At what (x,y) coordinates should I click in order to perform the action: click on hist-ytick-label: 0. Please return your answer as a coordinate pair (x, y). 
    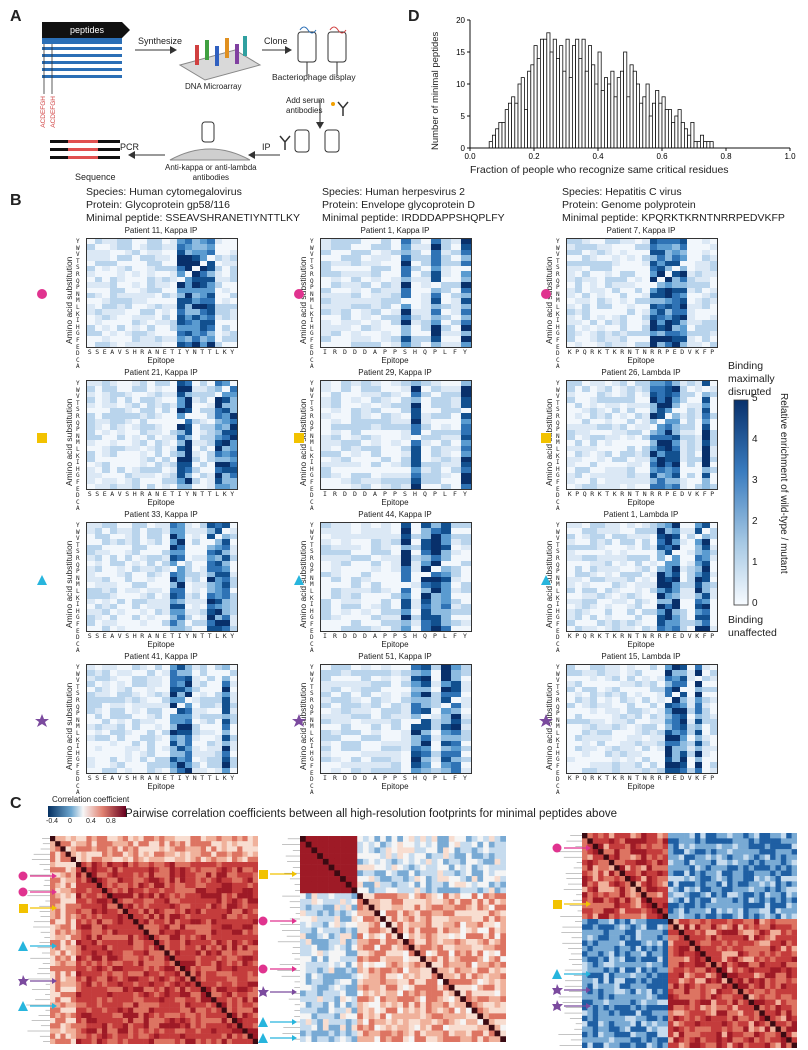
    Looking at the image, I should click on (463, 148).